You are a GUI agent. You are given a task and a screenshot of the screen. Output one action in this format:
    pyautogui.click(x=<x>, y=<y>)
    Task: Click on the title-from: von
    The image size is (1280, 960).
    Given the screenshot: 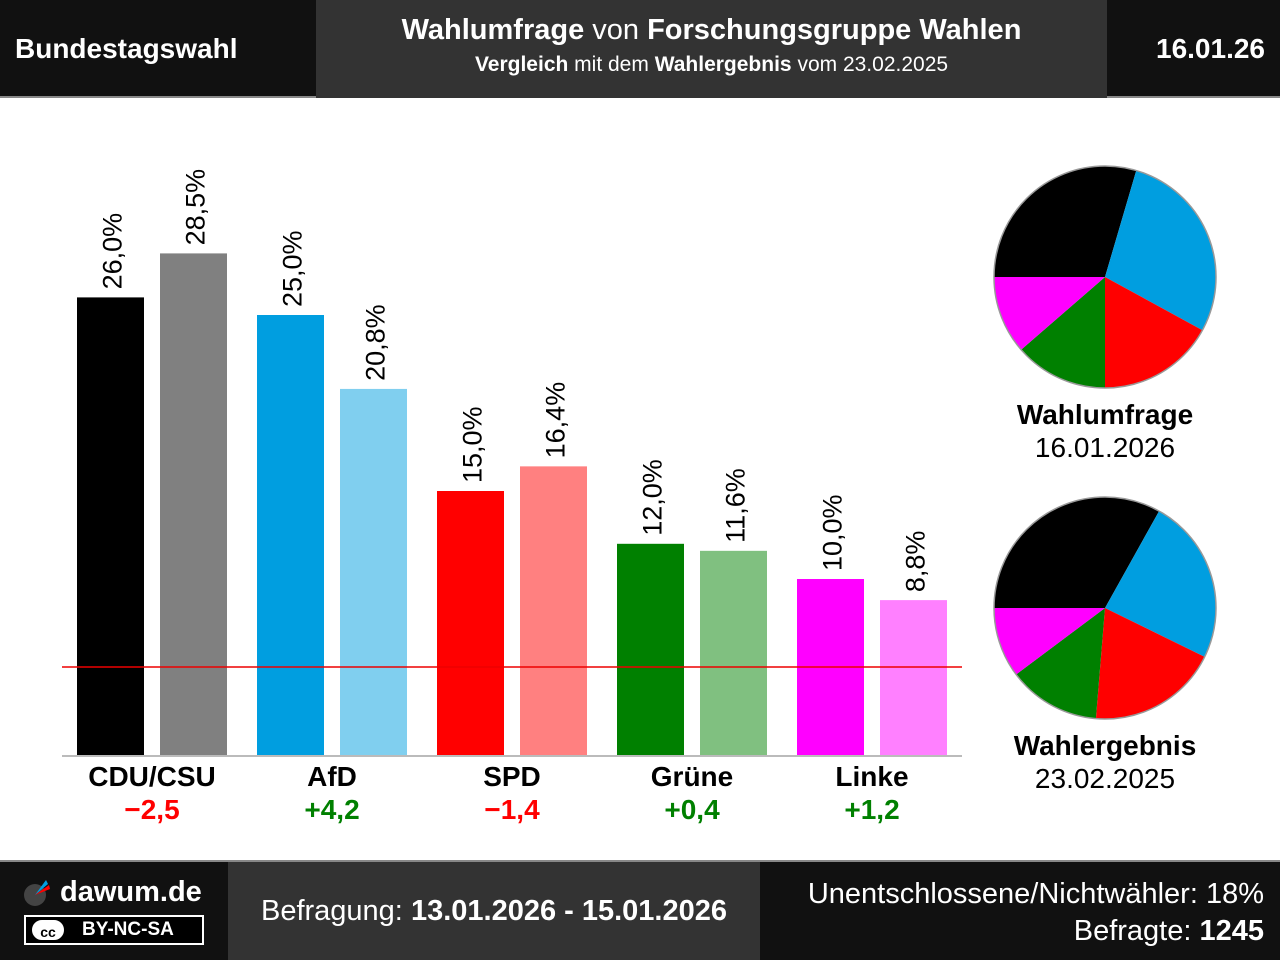 What is the action you would take?
    pyautogui.click(x=616, y=30)
    